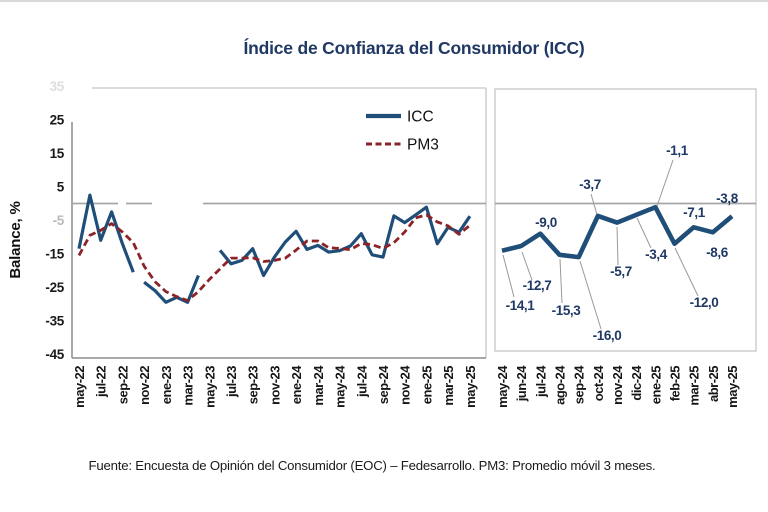 The image size is (768, 512). What do you see at coordinates (318, 385) in the screenshot?
I see `x-tick-label: mar-24` at bounding box center [318, 385].